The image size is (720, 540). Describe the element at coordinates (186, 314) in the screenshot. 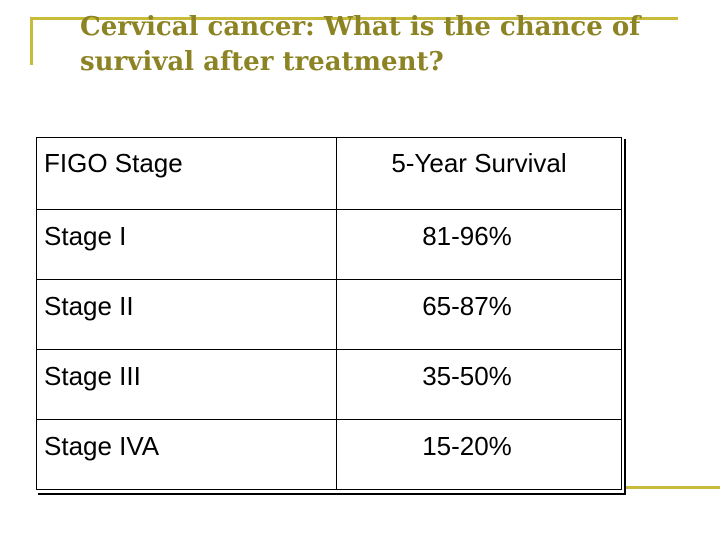

I see `stage-cell: Stage II` at that location.